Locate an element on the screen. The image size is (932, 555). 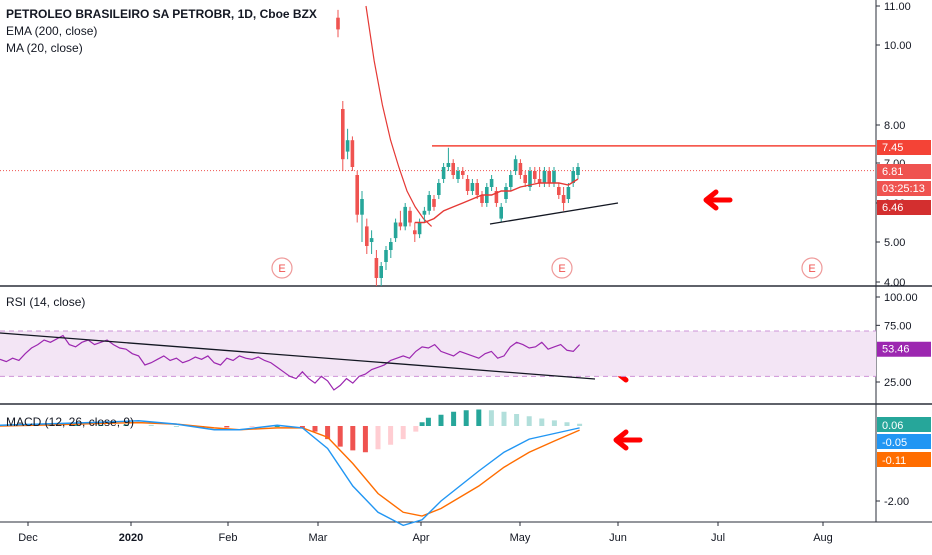
time-tick-label: May is located at coordinates (520, 538).